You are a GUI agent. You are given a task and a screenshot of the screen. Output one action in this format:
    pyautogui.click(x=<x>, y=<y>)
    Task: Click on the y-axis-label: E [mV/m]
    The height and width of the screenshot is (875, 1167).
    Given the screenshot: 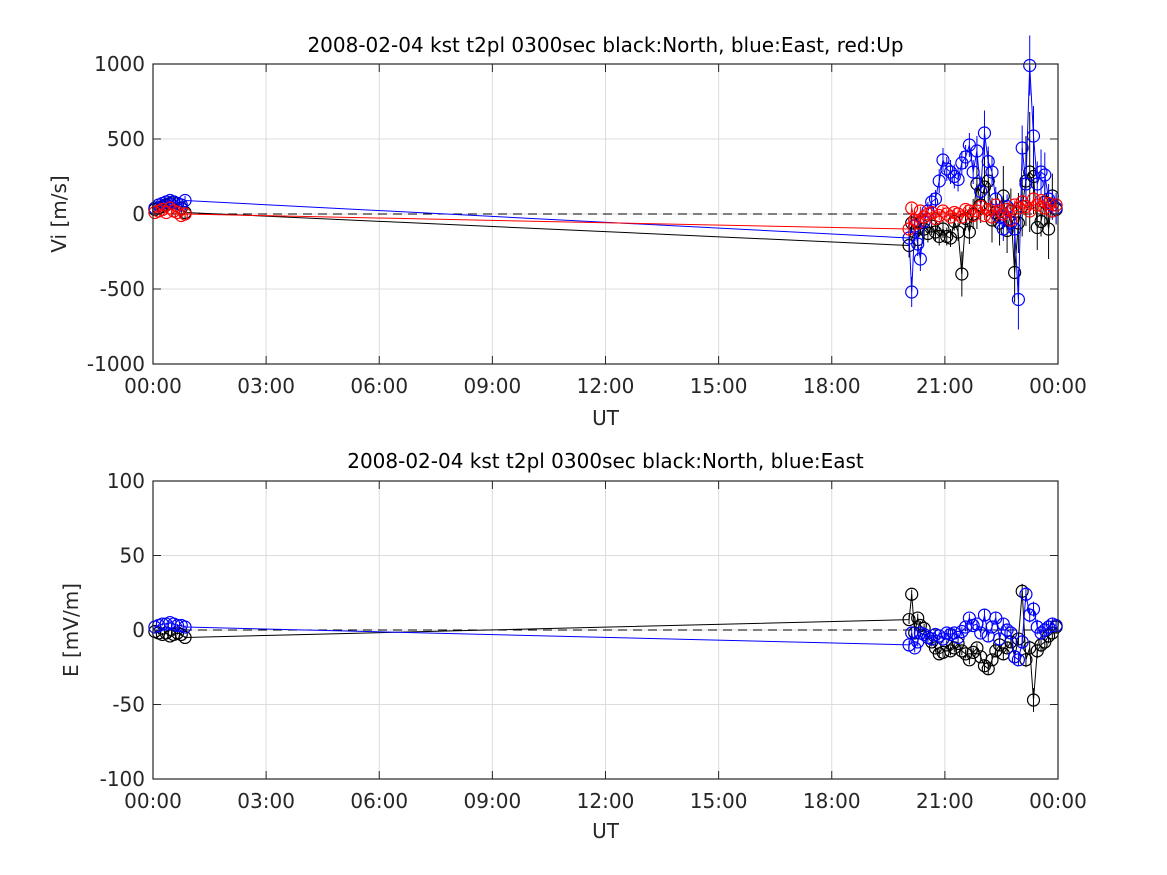 What is the action you would take?
    pyautogui.click(x=71, y=630)
    